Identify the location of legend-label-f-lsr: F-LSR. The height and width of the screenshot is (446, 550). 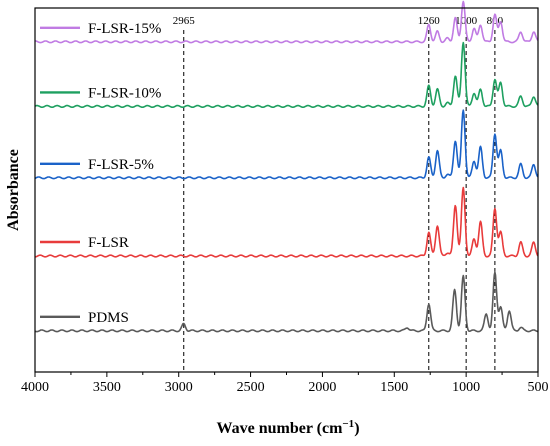
(108, 243).